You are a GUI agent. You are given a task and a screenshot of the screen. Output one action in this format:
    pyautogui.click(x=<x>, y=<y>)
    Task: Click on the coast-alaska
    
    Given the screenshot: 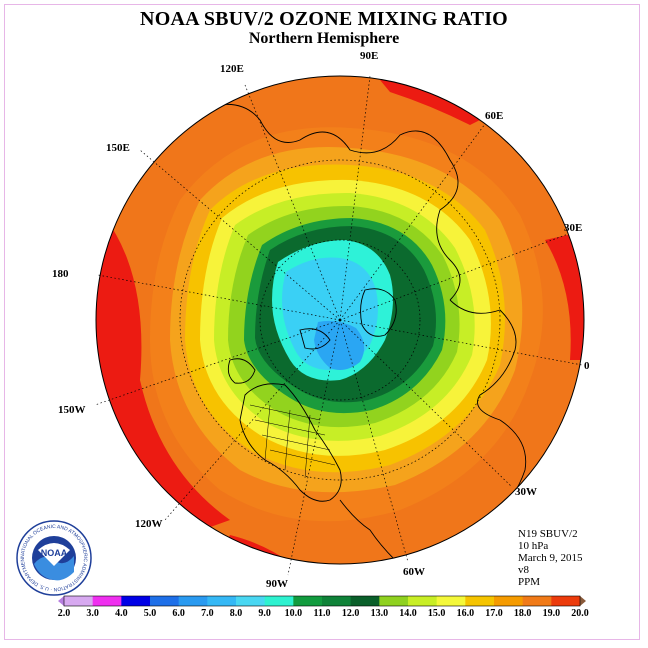 What is the action you would take?
    pyautogui.click(x=241, y=371)
    